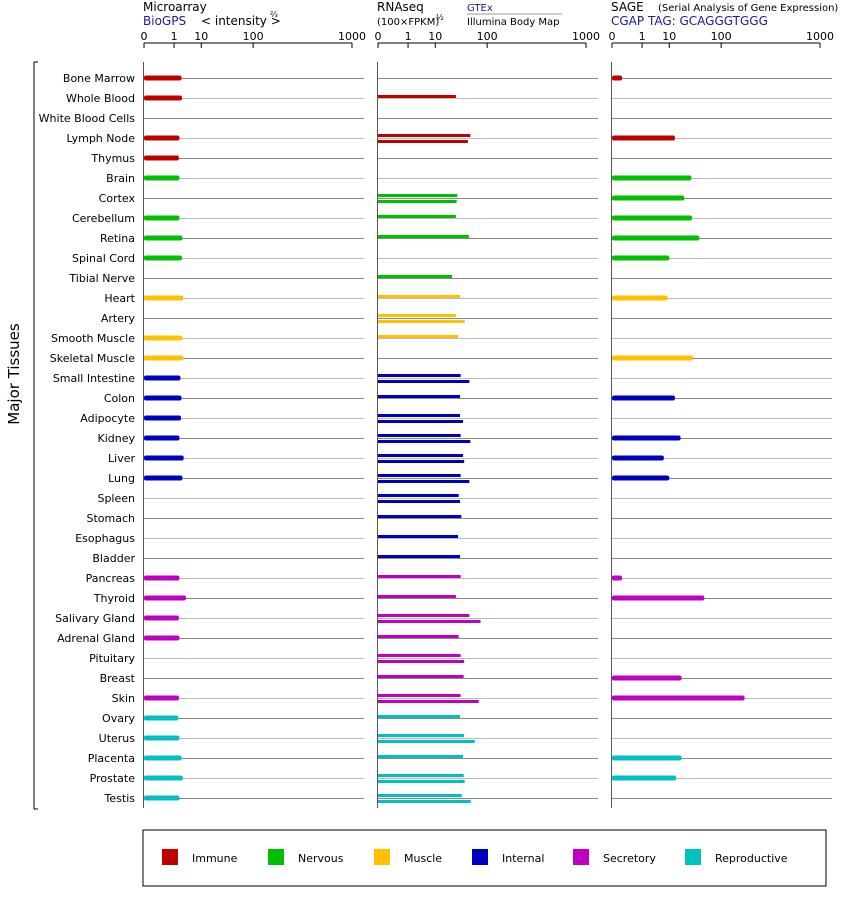  I want to click on tissue-label: Colon, so click(119, 398).